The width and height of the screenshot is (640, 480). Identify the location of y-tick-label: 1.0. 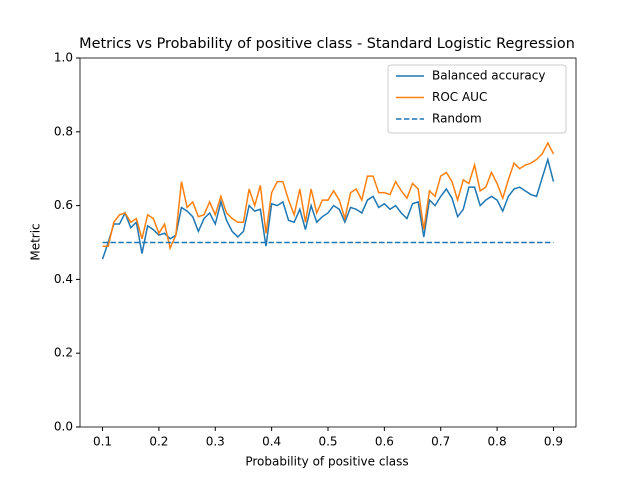
(63, 58).